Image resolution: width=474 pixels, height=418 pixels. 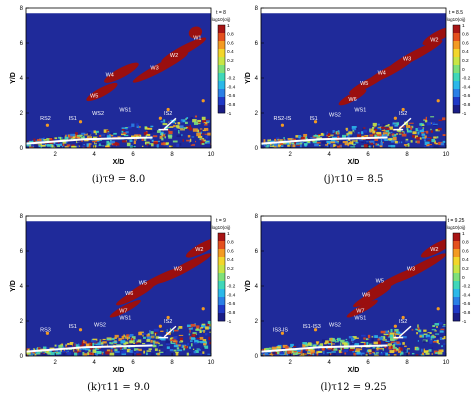 I want to click on time-label: t = 8.5, so click(x=456, y=13).